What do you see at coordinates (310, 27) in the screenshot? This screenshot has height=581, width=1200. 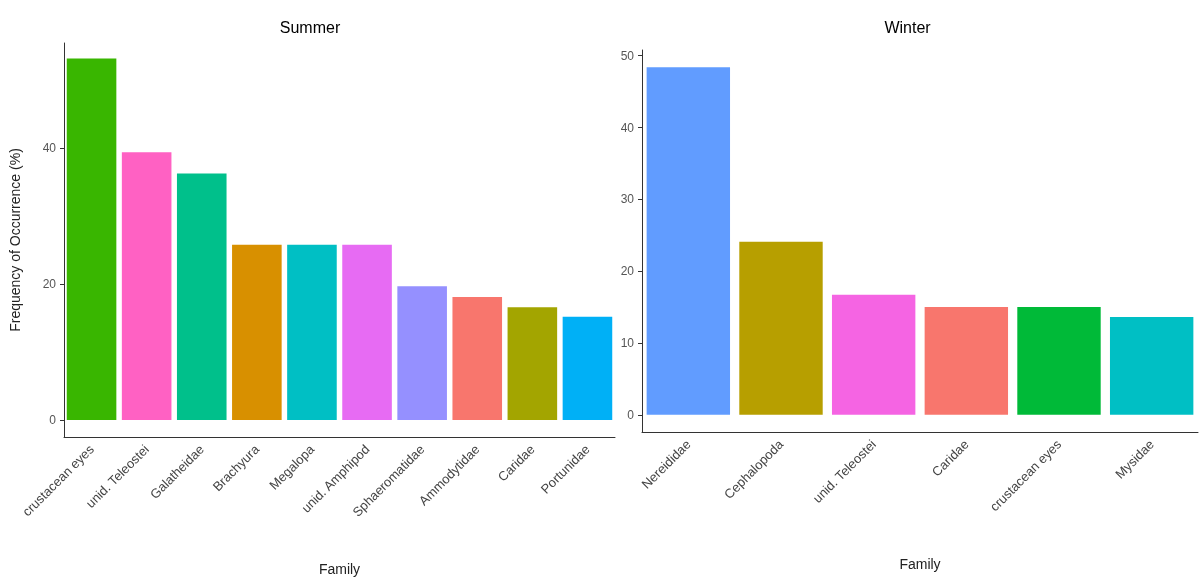 I see `chart-title: Summer` at bounding box center [310, 27].